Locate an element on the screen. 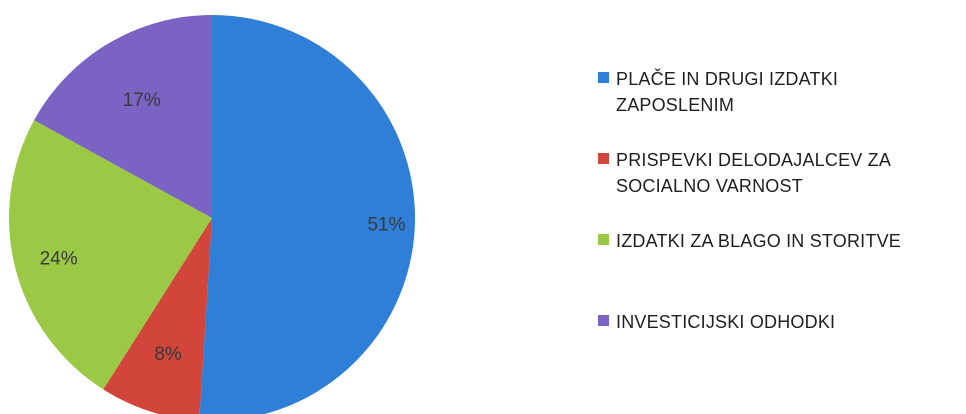  pie-slice-prispevki is located at coordinates (157, 316).